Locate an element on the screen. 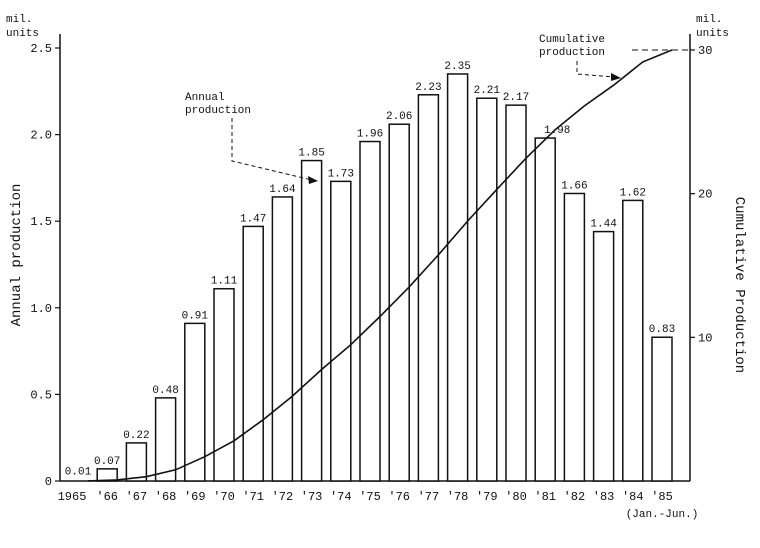  x-tick-label: '68 is located at coordinates (166, 497).